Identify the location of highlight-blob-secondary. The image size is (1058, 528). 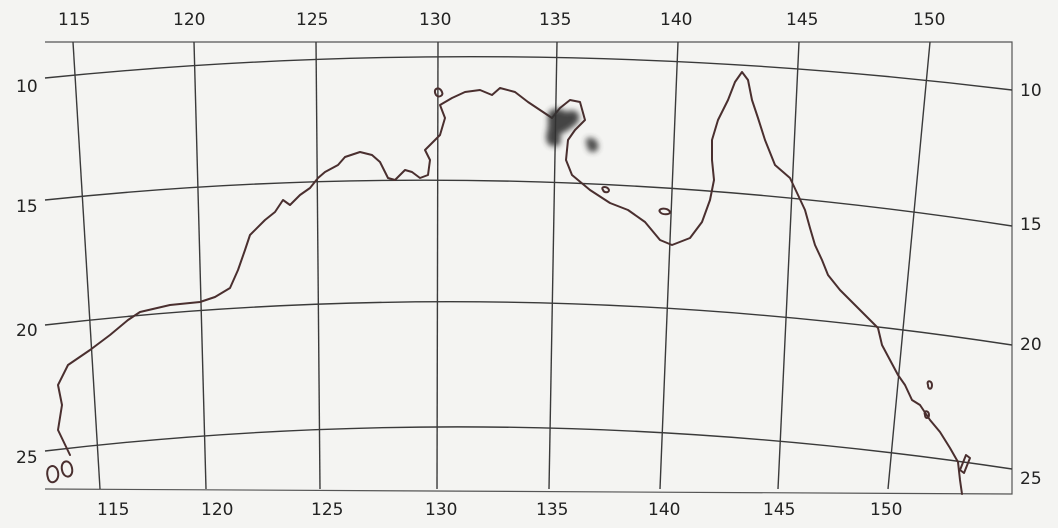
(592, 144).